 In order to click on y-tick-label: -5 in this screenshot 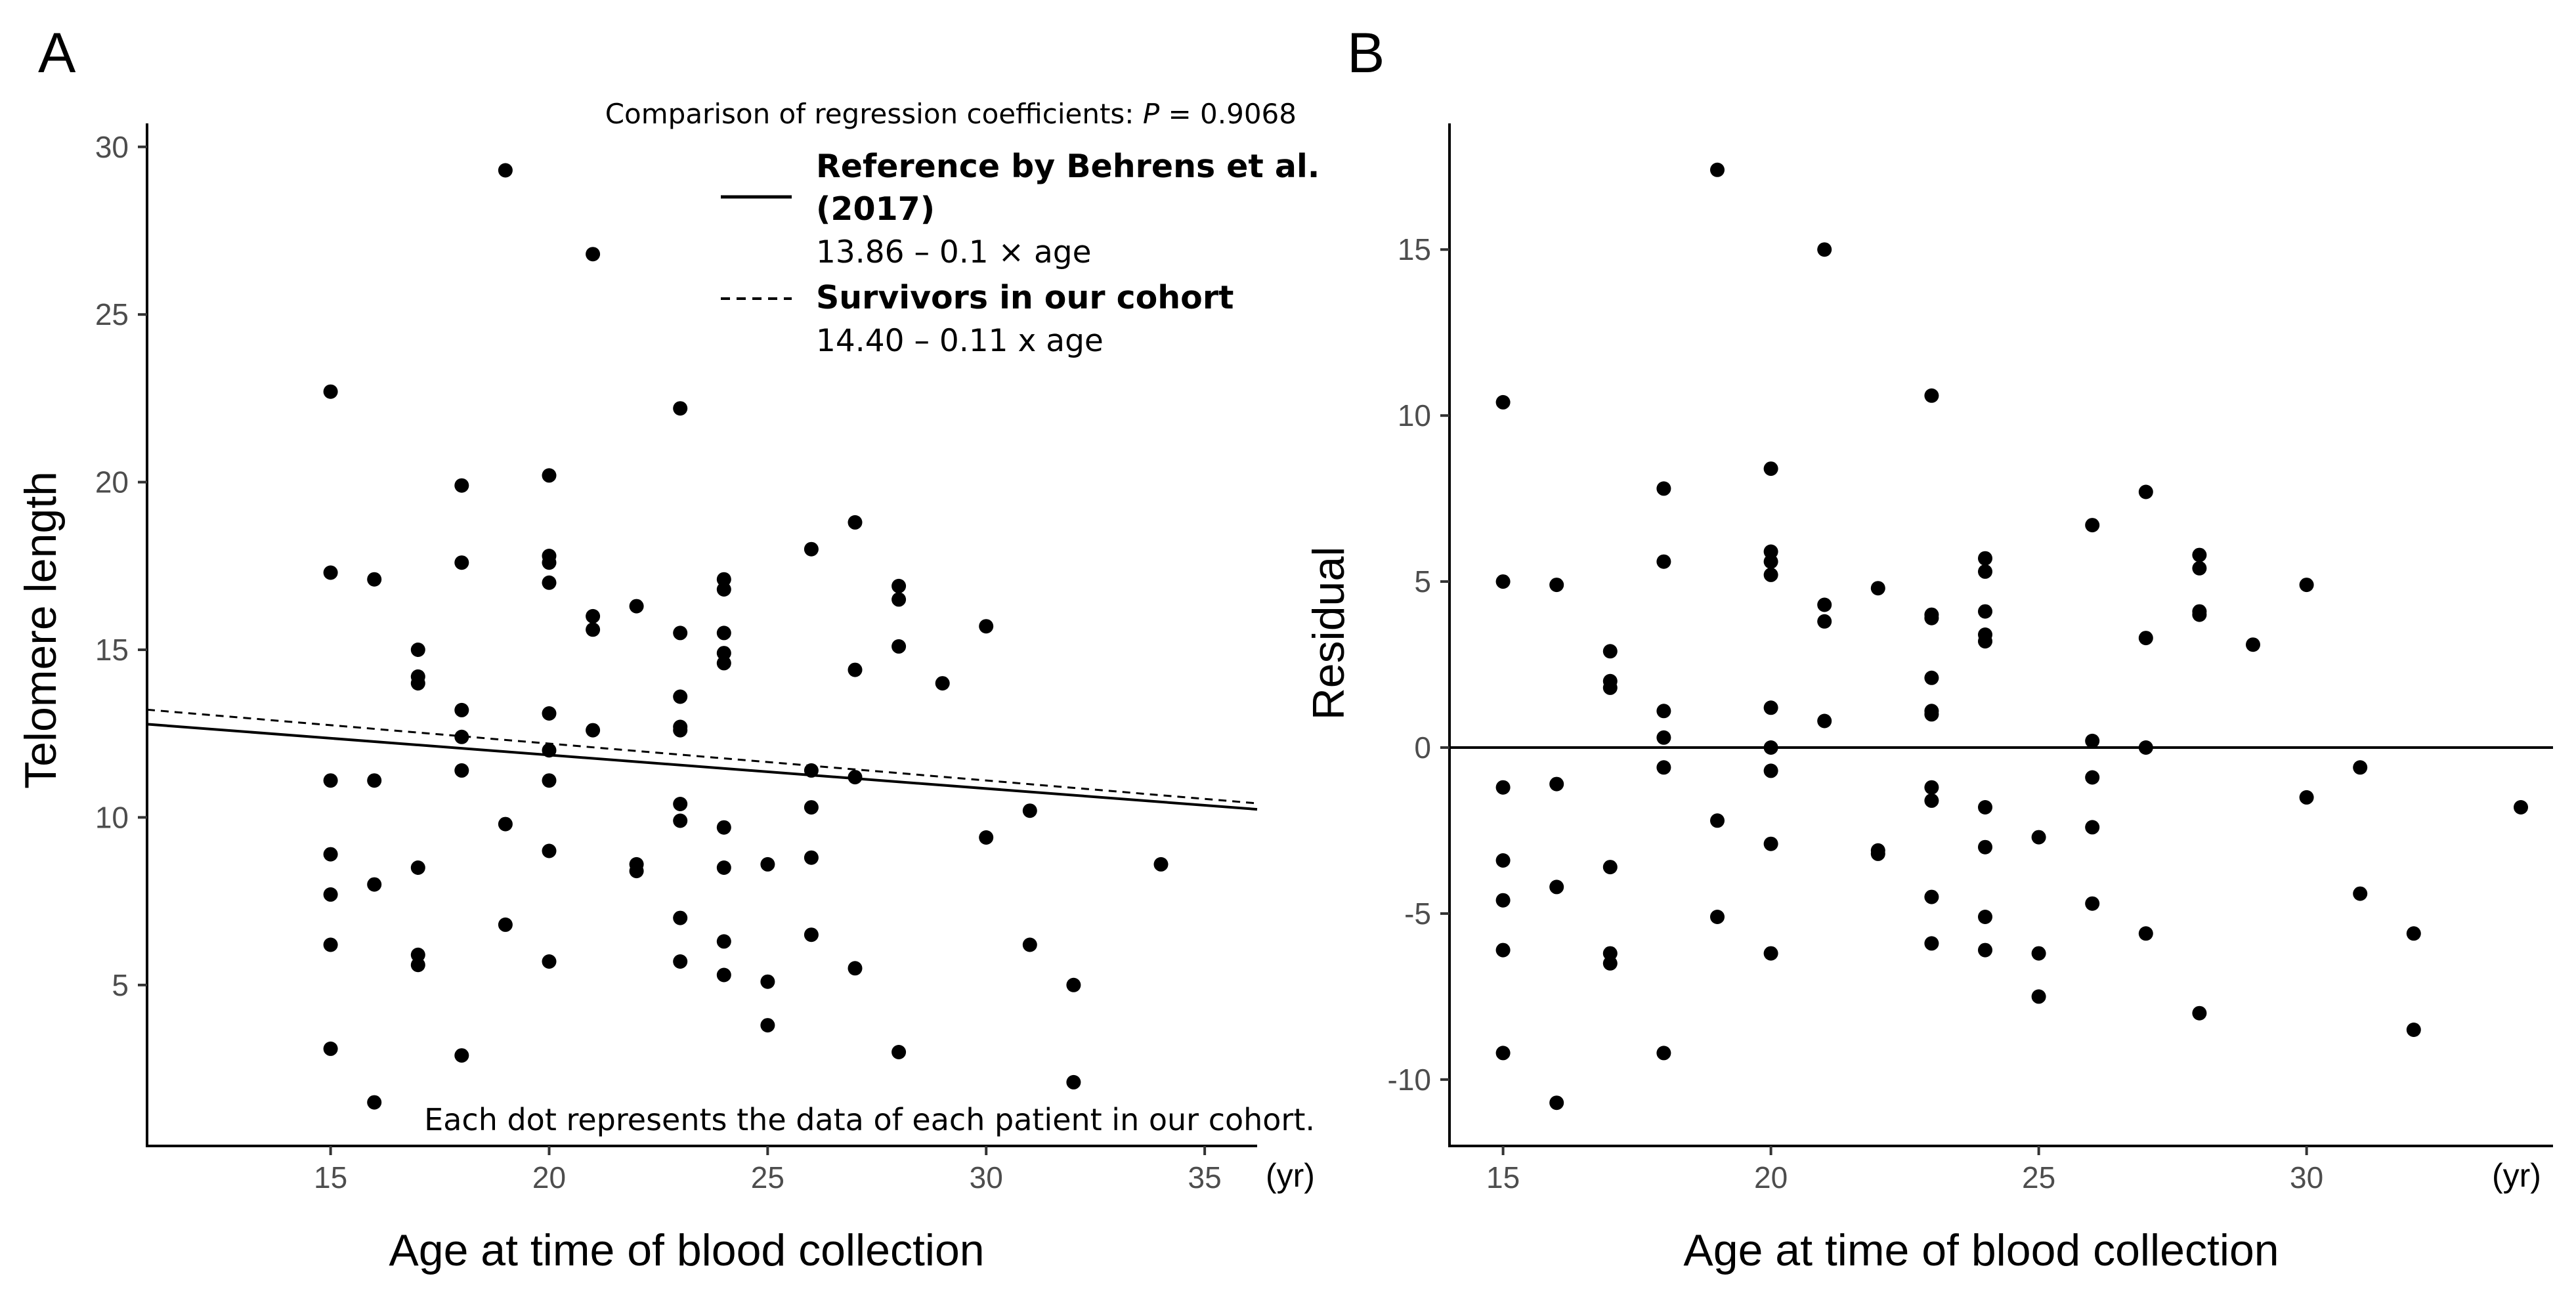, I will do `click(1417, 914)`.